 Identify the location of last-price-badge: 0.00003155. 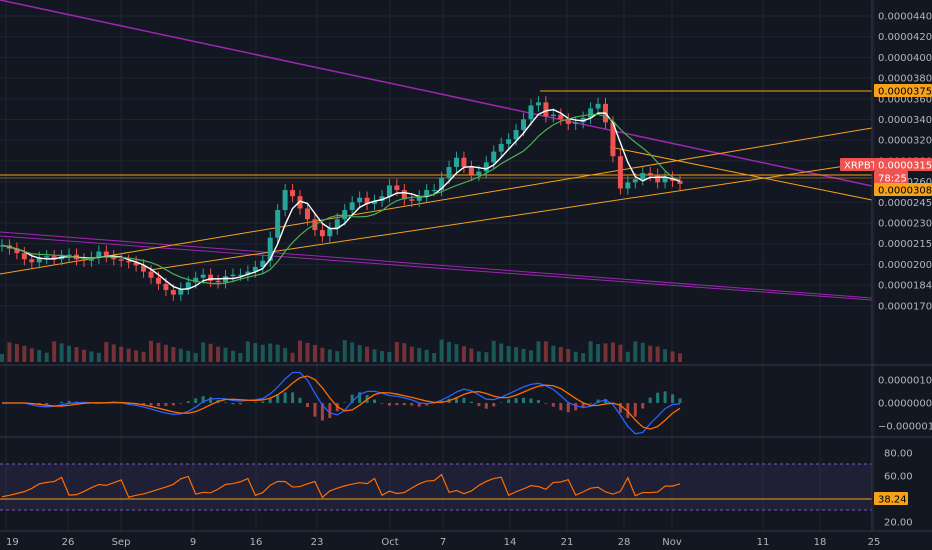
(905, 166).